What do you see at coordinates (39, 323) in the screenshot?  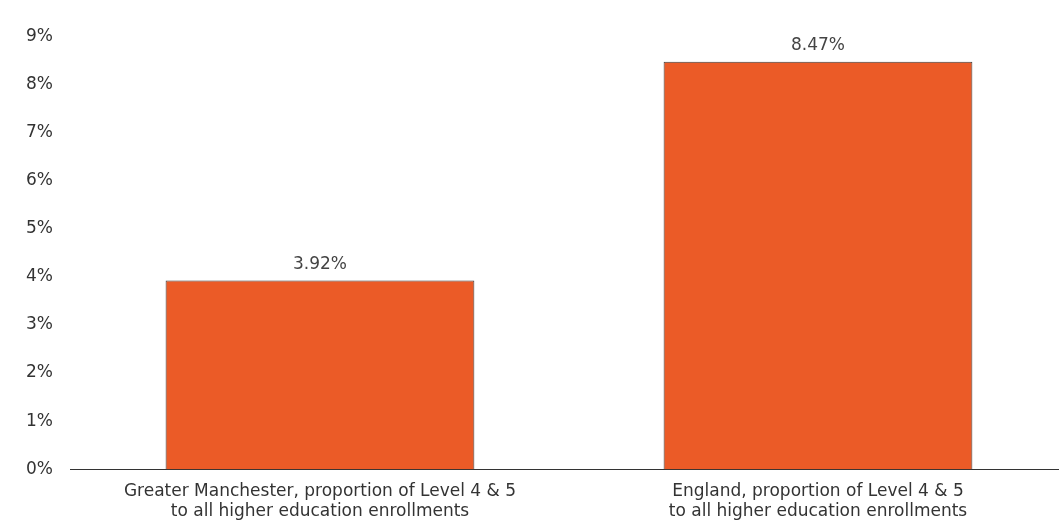 I see `y-tick-label: 3%` at bounding box center [39, 323].